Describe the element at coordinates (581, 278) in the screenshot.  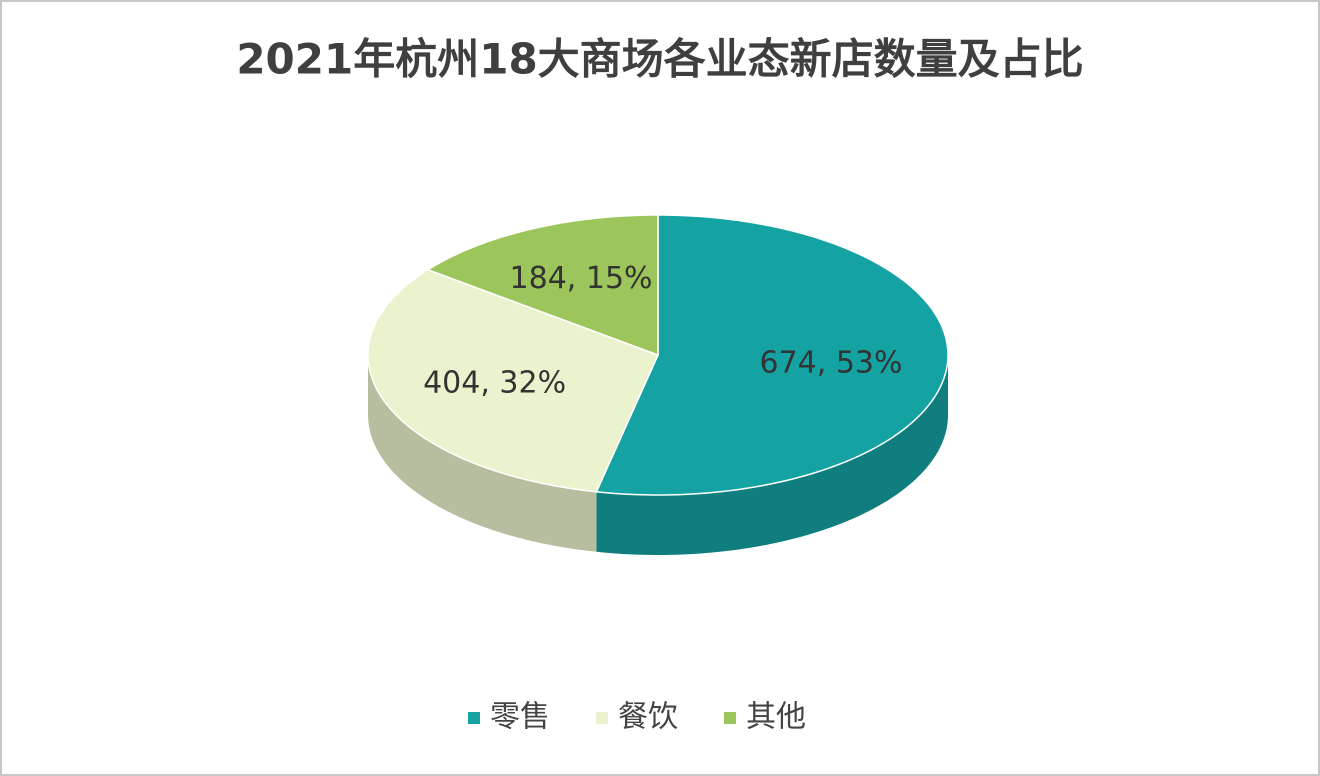
I see `data-label: 184, 15%` at that location.